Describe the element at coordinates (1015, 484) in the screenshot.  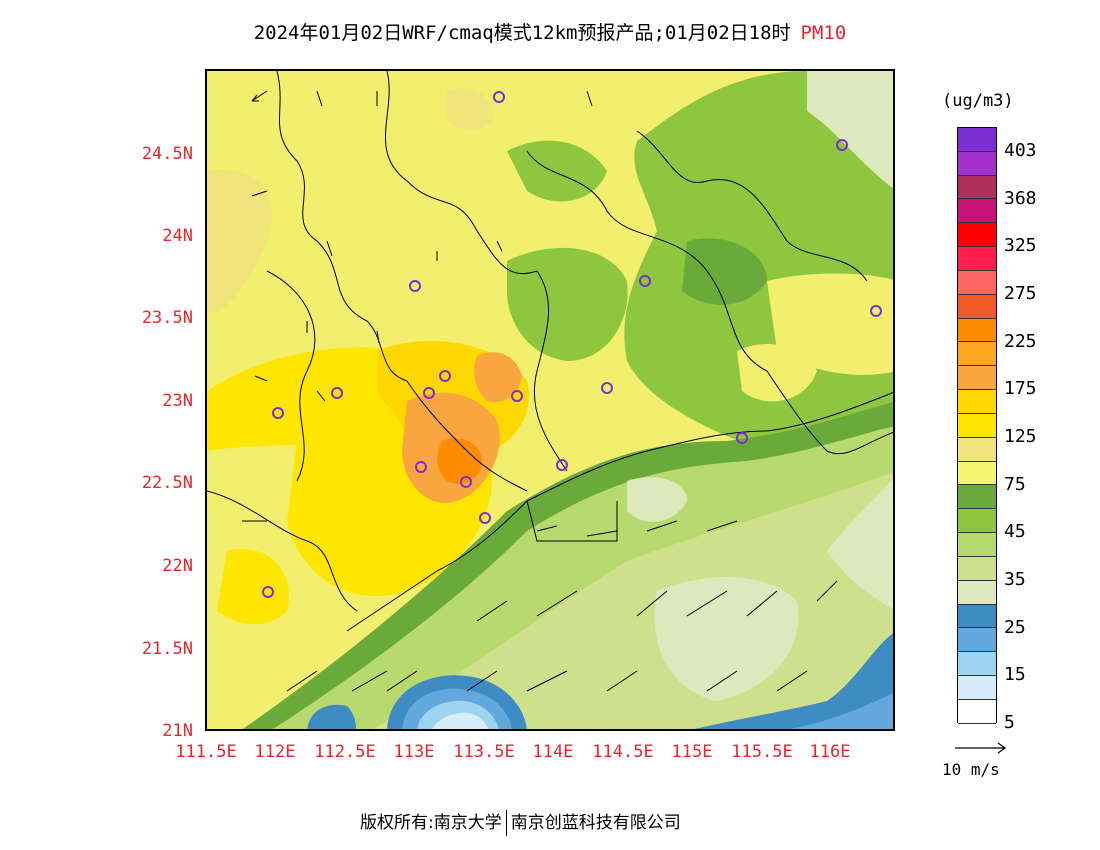
I see `colorbar-label: 75` at that location.